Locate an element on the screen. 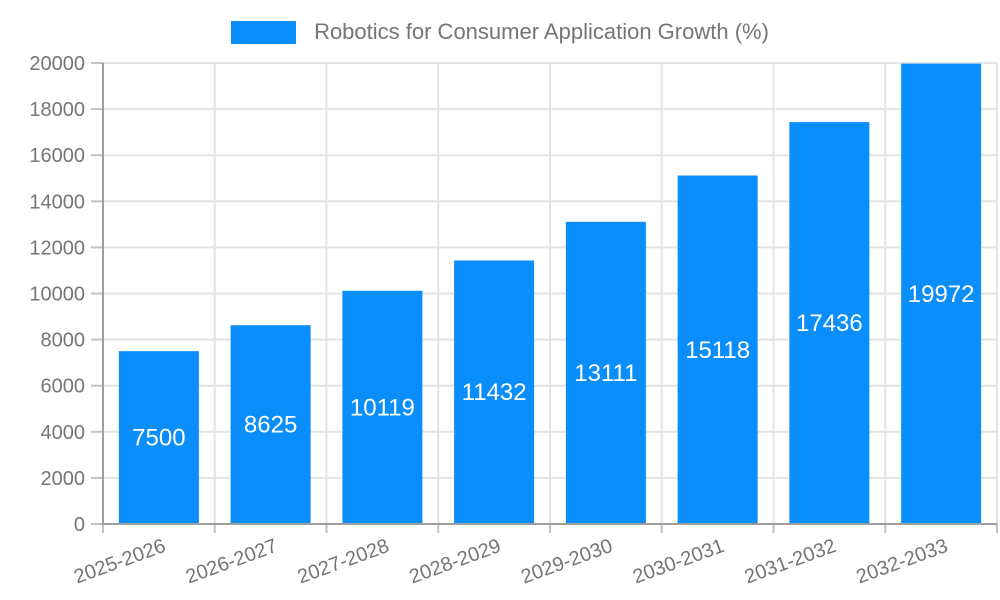 The height and width of the screenshot is (600, 1000). y-axis-tick-label: 4000 is located at coordinates (63, 433).